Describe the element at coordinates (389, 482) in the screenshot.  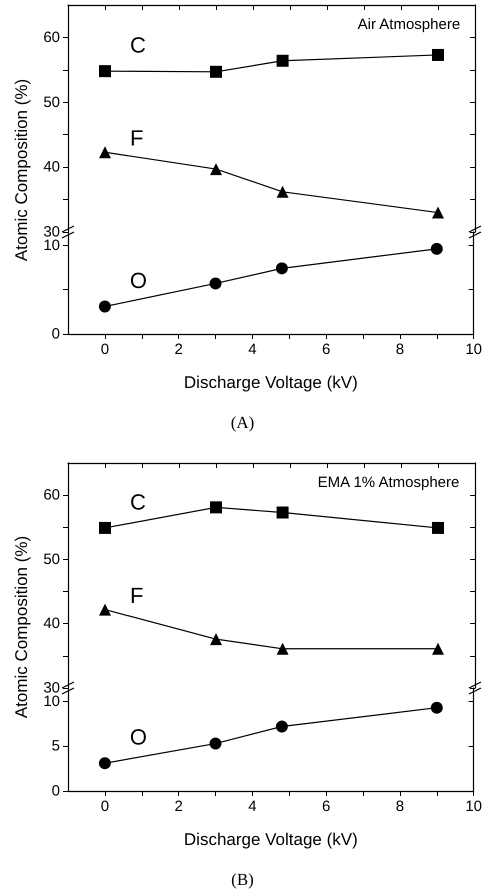
I see `annotation: EMA 1% Atmosphere` at that location.